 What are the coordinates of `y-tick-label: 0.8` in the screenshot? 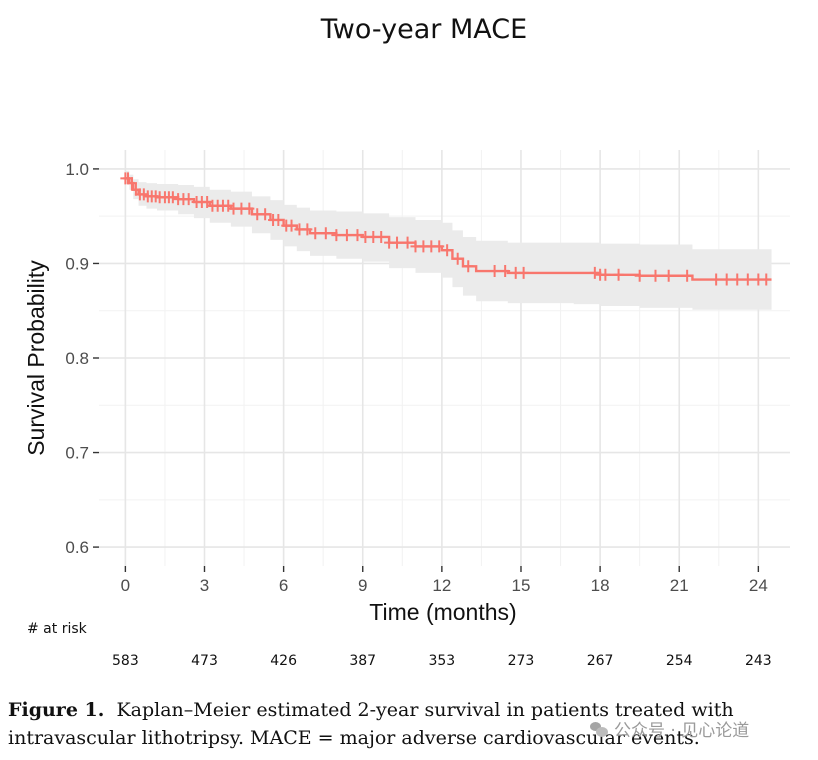 It's located at (77, 358).